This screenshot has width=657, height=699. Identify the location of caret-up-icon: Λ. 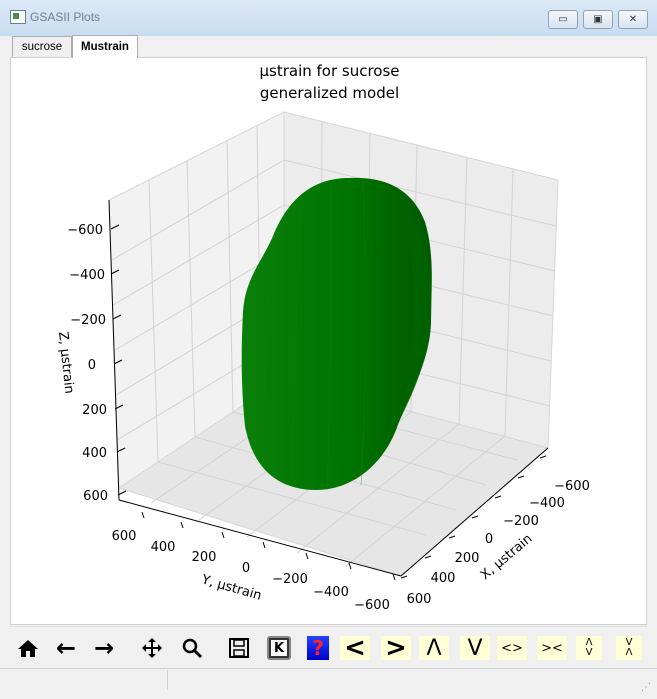
(434, 648).